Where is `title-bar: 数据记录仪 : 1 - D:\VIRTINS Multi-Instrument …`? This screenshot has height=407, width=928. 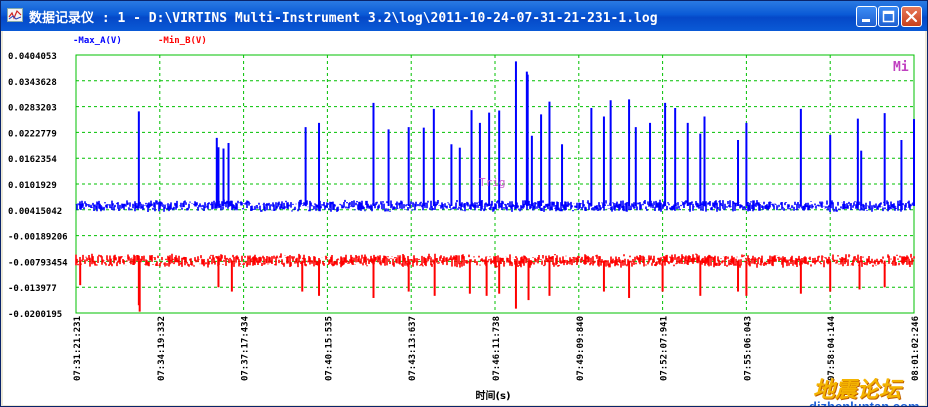
title-bar: 数据记录仪 : 1 - D:\VIRTINS Multi-Instrument … is located at coordinates (464, 16).